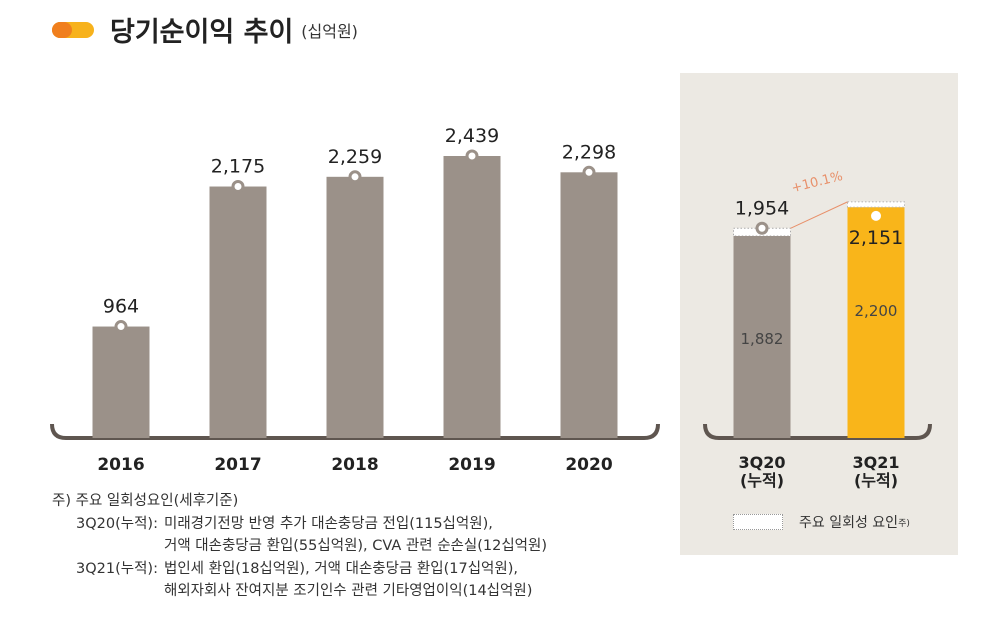 The width and height of the screenshot is (986, 636). Describe the element at coordinates (238, 167) in the screenshot. I see `data-label: 2,175` at that location.